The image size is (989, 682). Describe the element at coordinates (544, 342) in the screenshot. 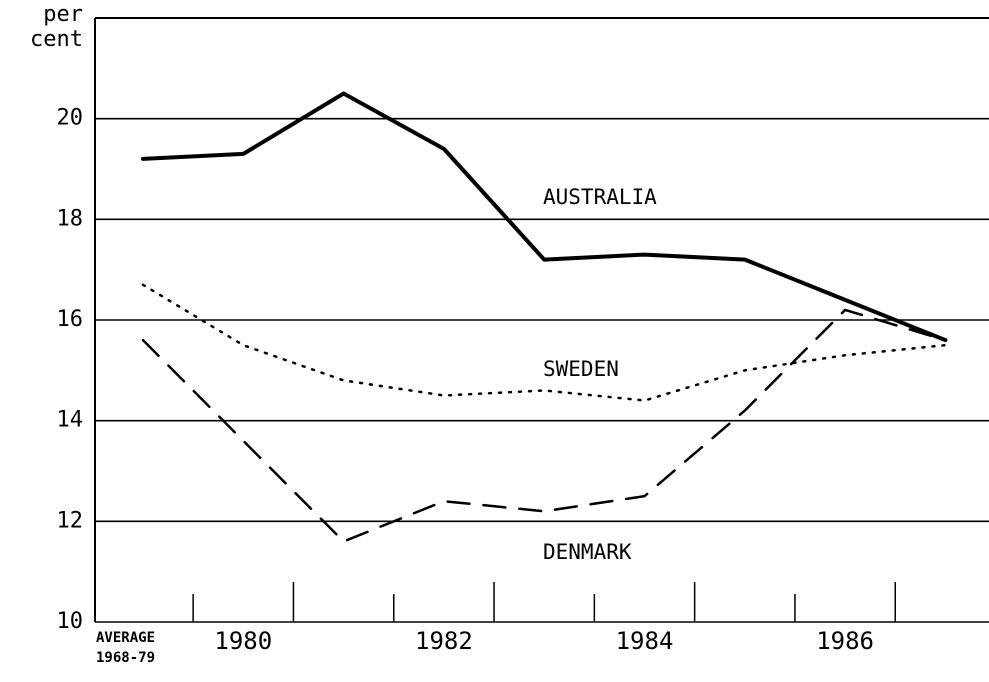

I see `series-line` at that location.